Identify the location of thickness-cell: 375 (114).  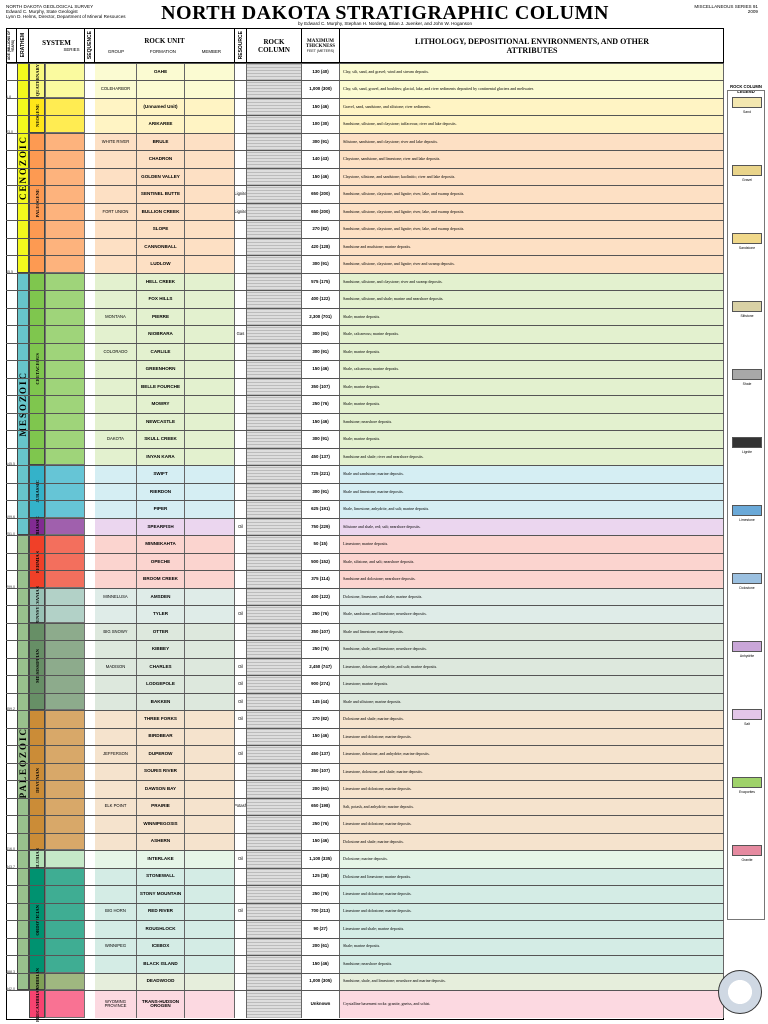
(321, 579).